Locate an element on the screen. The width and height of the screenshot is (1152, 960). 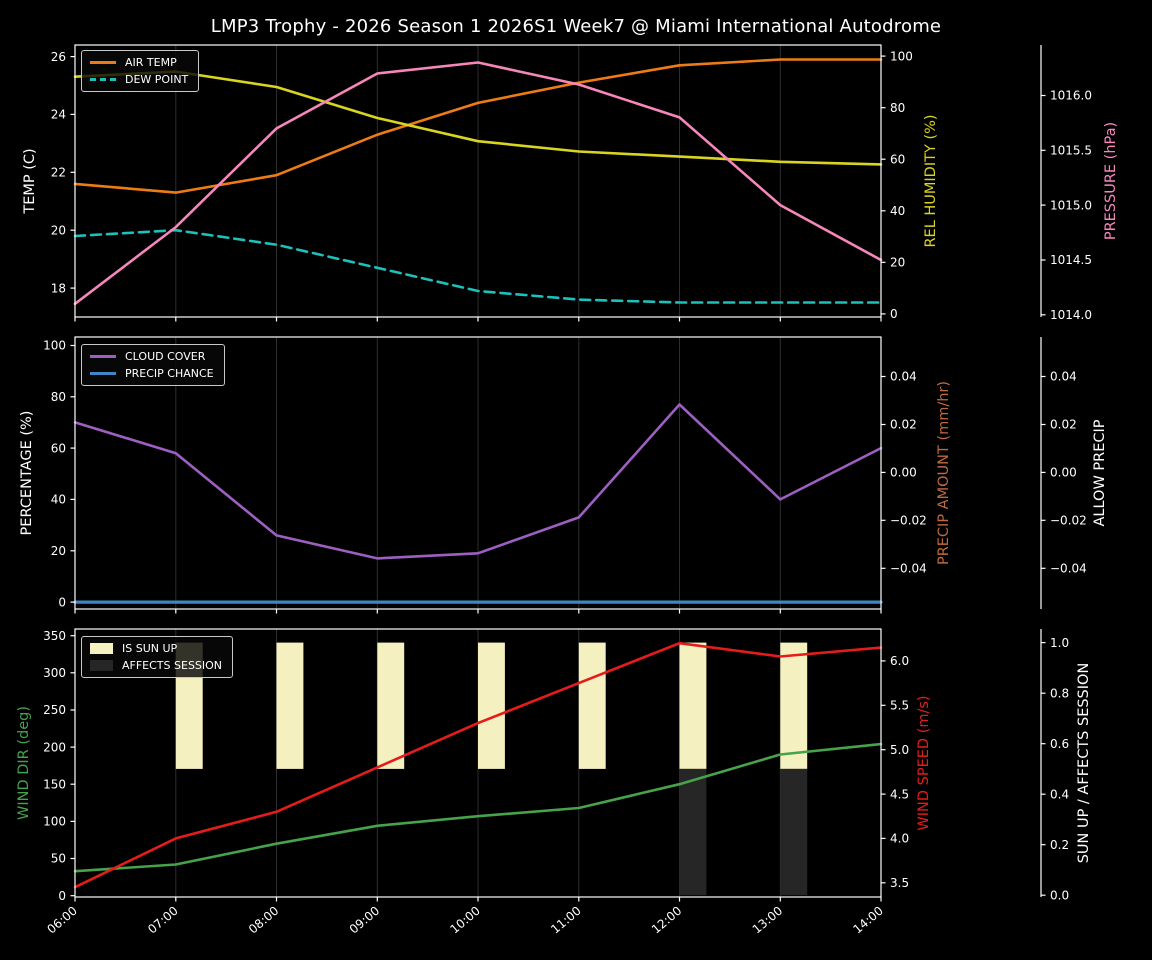
right-outer-tick-label: 0.4 is located at coordinates (1059, 794).